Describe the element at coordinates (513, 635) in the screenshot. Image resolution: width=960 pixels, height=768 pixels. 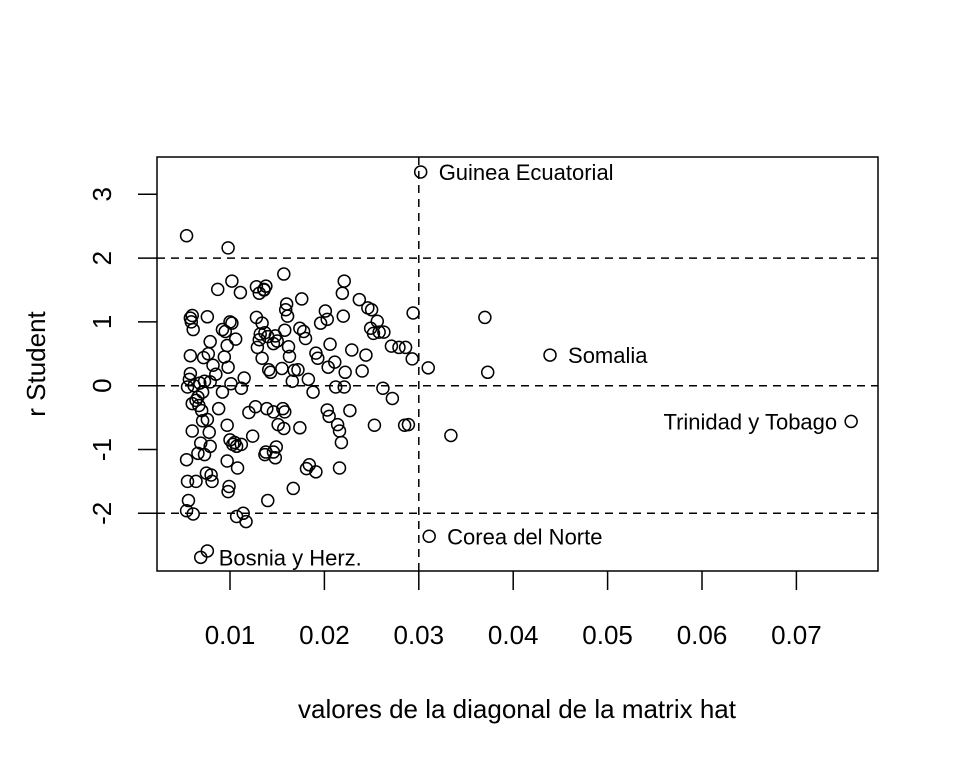
I see `x-tick-label: 0.04` at that location.